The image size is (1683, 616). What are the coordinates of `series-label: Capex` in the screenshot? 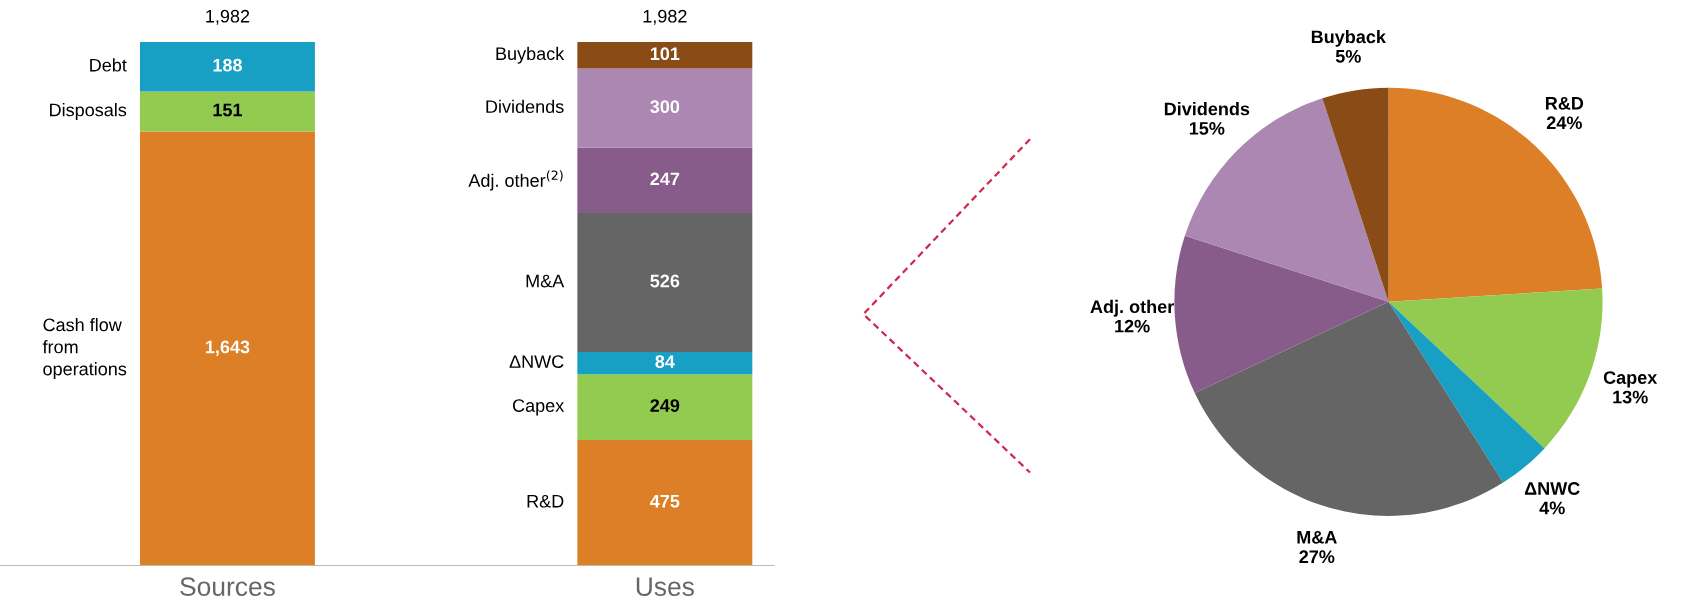 It's located at (538, 407).